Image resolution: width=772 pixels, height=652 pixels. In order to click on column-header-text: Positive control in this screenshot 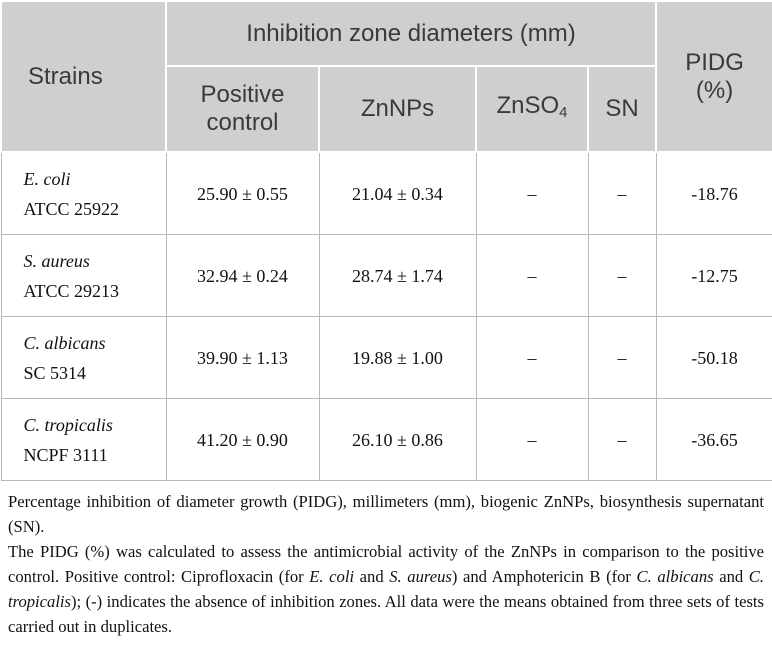, I will do `click(242, 108)`.